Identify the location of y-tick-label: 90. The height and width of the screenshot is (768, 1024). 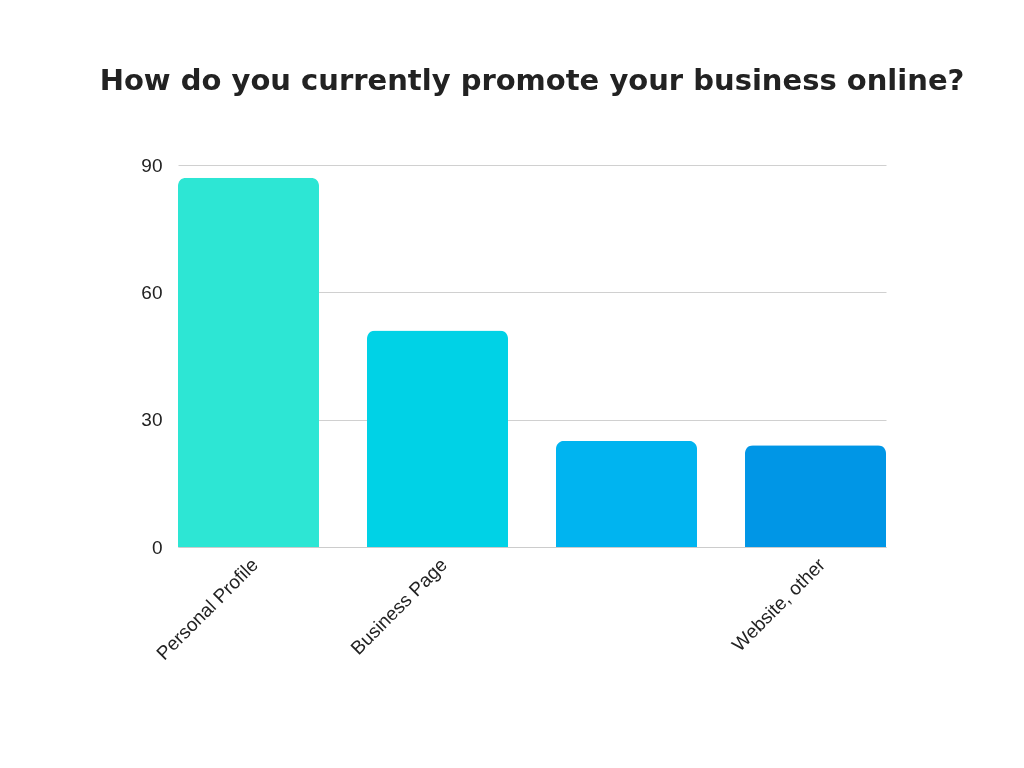
(152, 165).